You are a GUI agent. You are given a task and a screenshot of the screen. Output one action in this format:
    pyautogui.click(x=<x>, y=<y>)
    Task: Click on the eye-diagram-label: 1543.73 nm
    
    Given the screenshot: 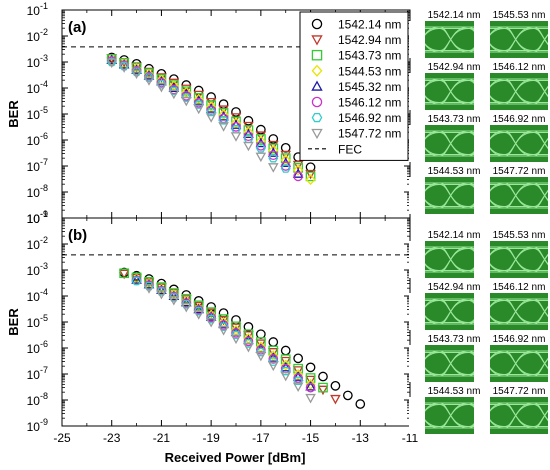 What is the action you would take?
    pyautogui.click(x=454, y=339)
    